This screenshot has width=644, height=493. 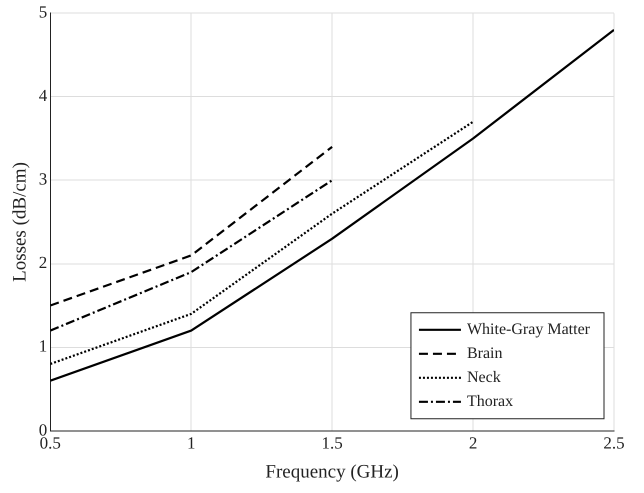 I want to click on legend-label: Brain, so click(x=484, y=353).